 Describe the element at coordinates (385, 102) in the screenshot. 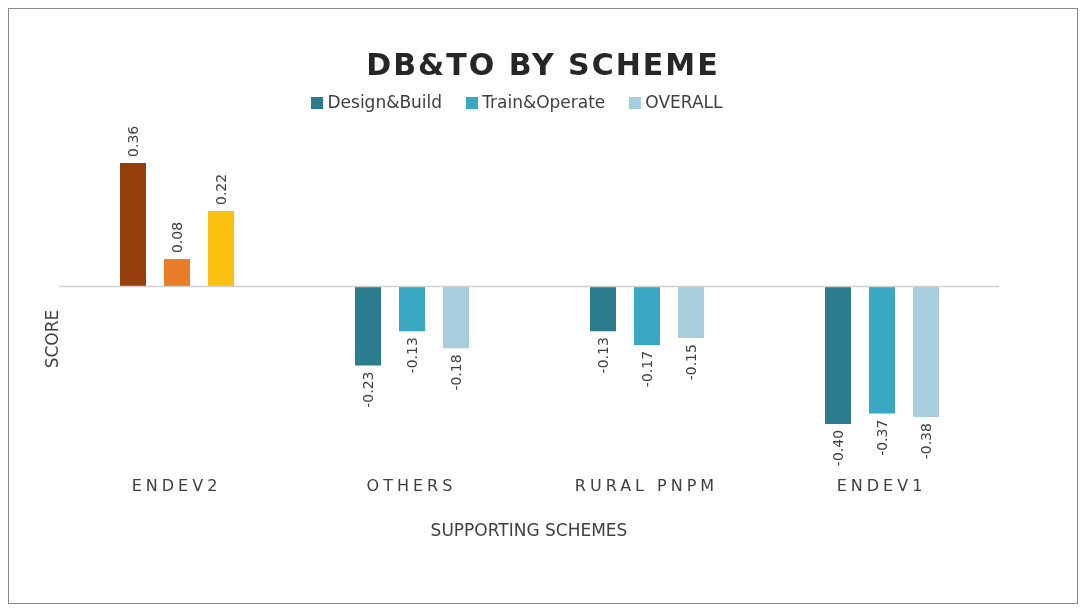

I see `legend-label: Design&Build` at that location.